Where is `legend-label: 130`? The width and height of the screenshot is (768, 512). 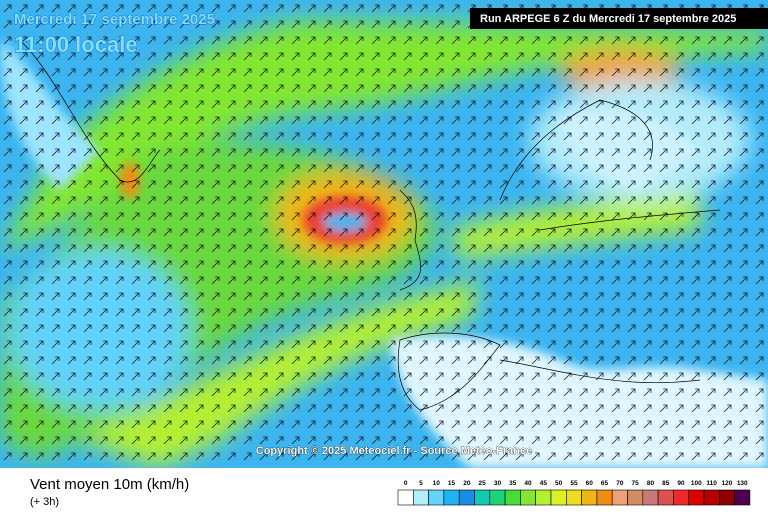
legend-label: 130 is located at coordinates (742, 483).